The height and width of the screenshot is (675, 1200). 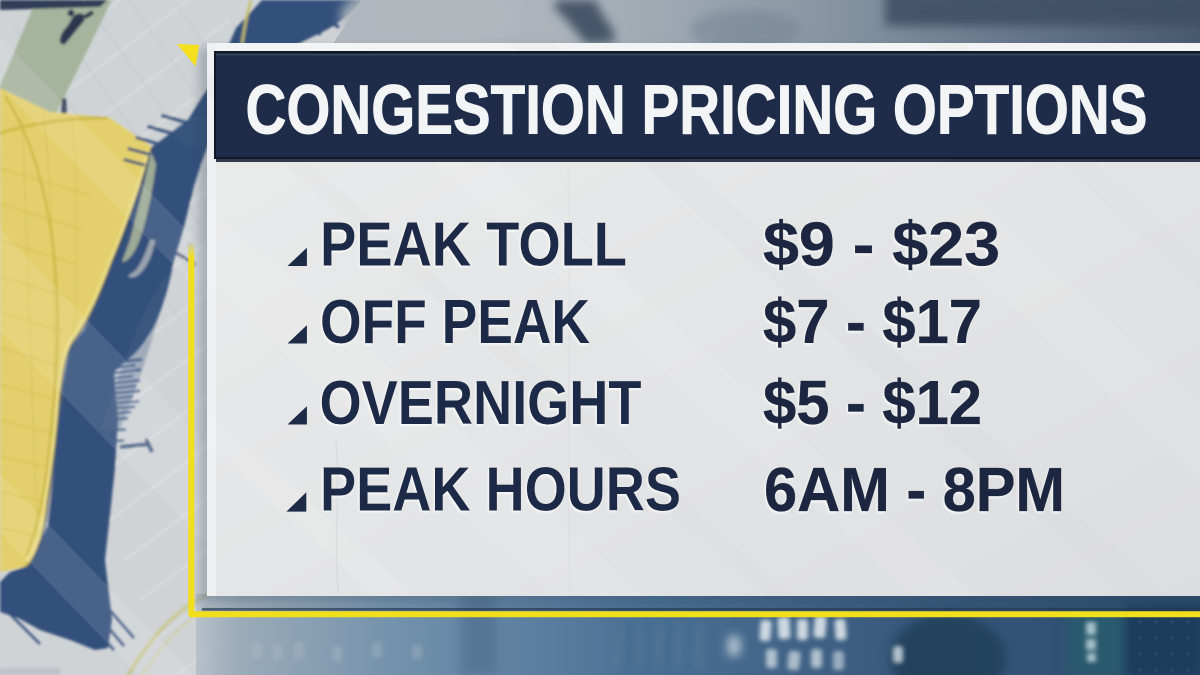 I want to click on svg-text: PEAK TOLL, so click(x=473, y=245).